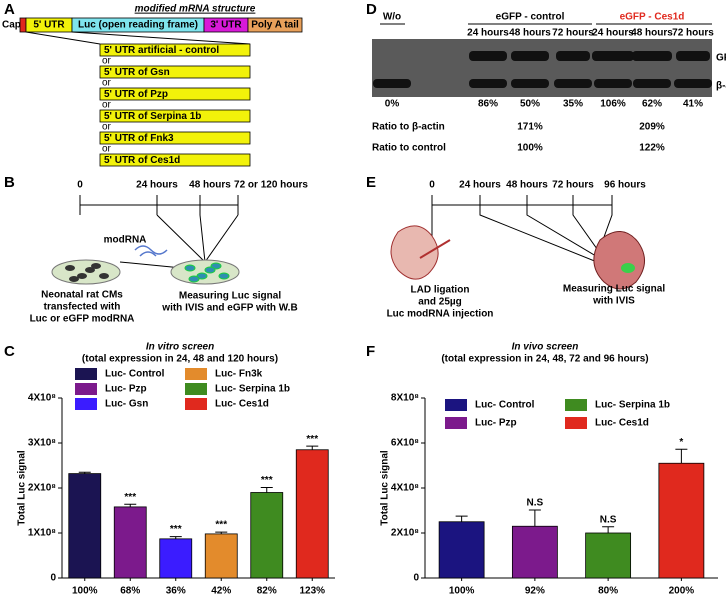  What do you see at coordinates (157, 185) in the screenshot?
I see `timeline-label: 24 hours` at bounding box center [157, 185].